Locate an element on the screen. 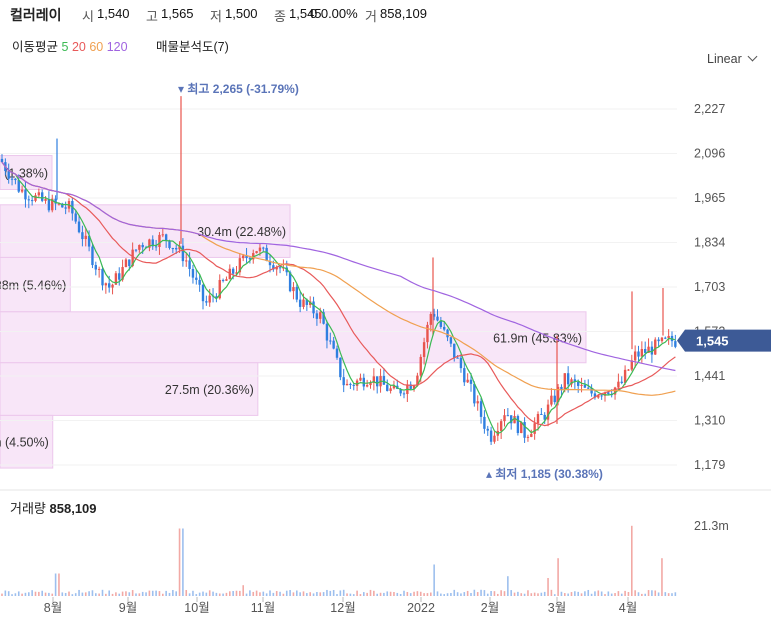  x-tick-label: 10월 is located at coordinates (196, 608).